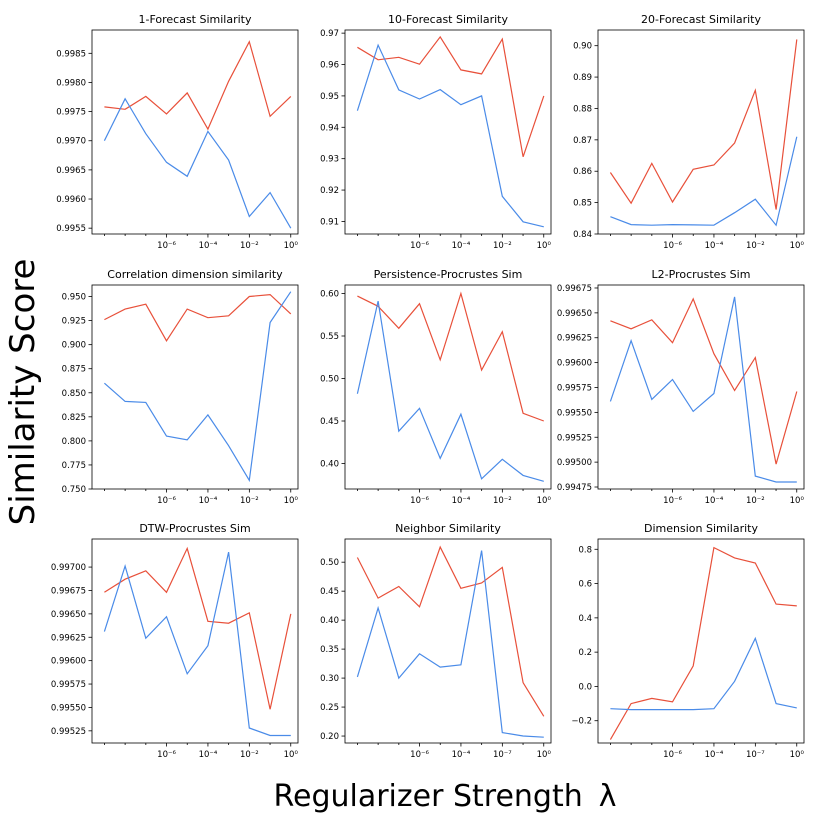 The image size is (833, 831). Describe the element at coordinates (329, 191) in the screenshot. I see `y-tick-label: 0.92` at that location.